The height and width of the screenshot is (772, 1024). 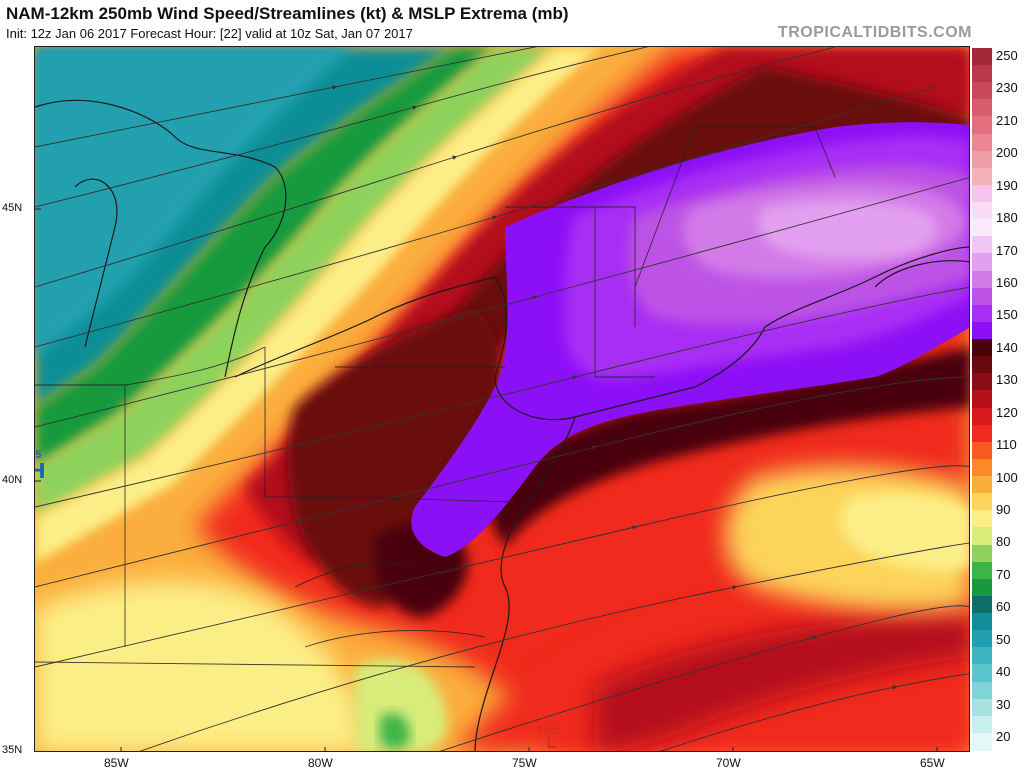 I want to click on lon-label-80w: 80W, so click(x=320, y=763).